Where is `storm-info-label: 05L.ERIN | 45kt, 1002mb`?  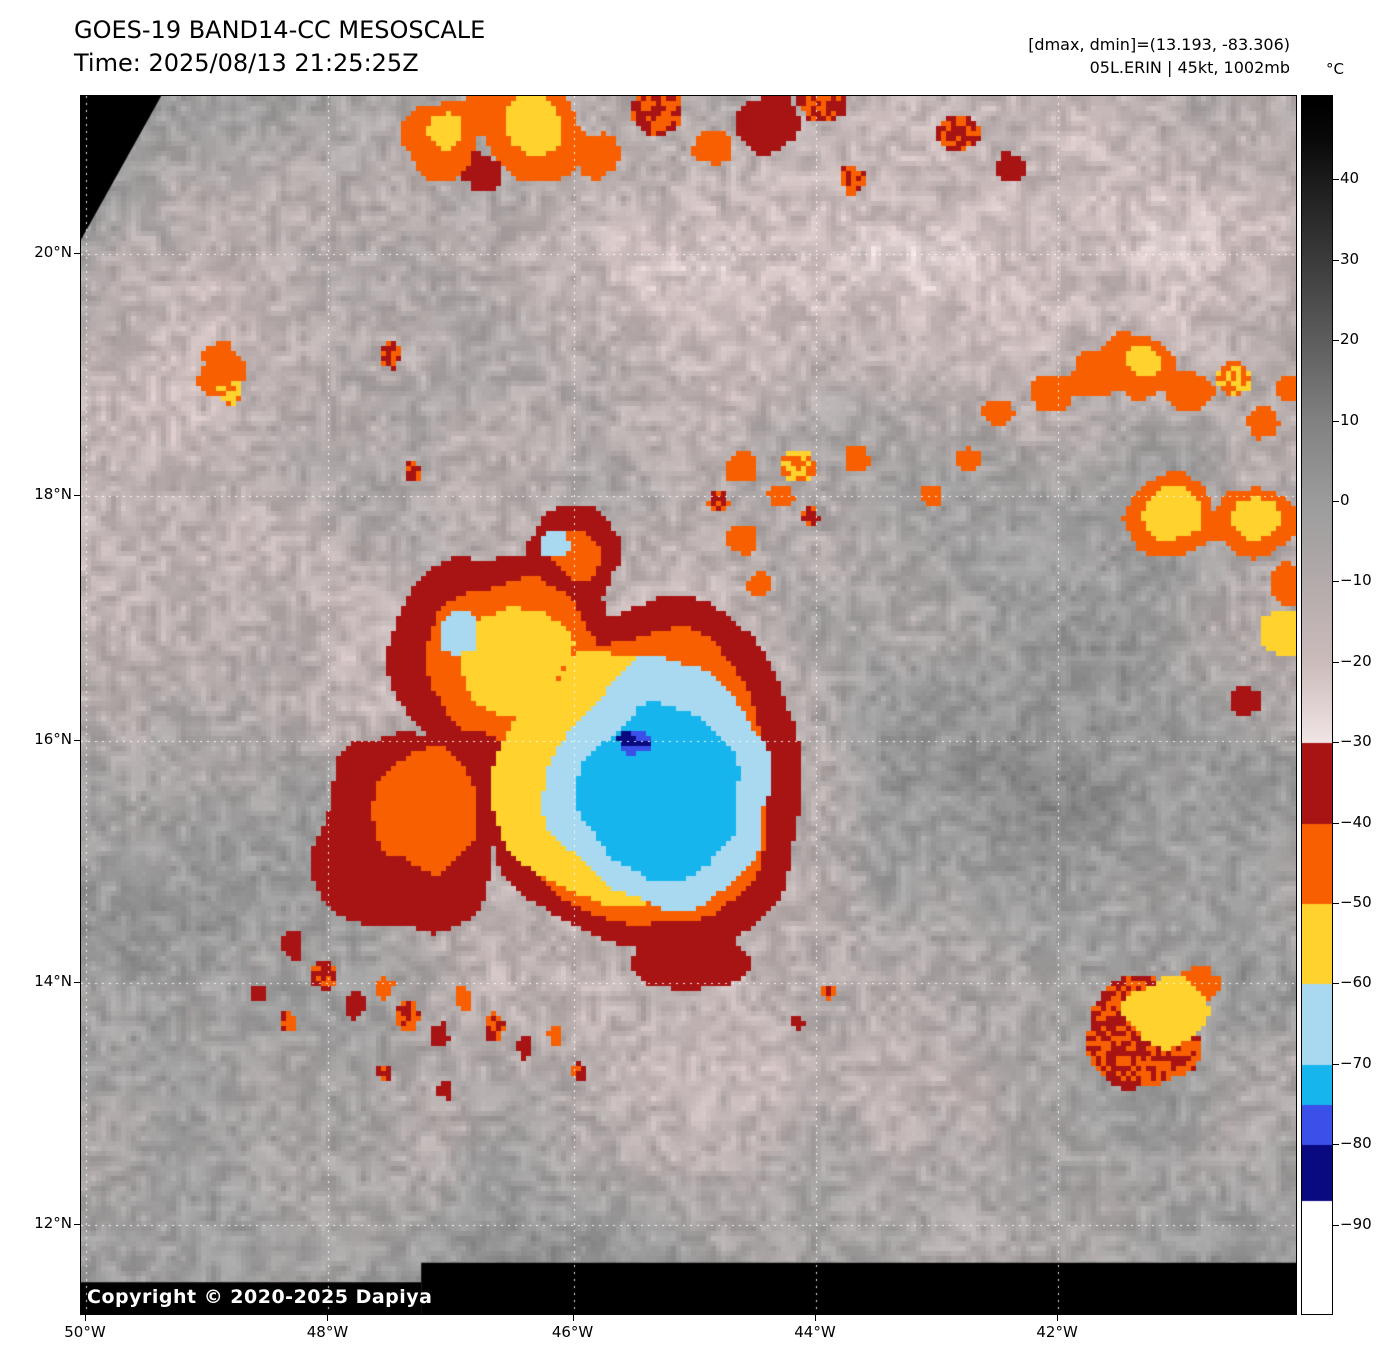 storm-info-label: 05L.ERIN | 45kt, 1002mb is located at coordinates (1189, 67).